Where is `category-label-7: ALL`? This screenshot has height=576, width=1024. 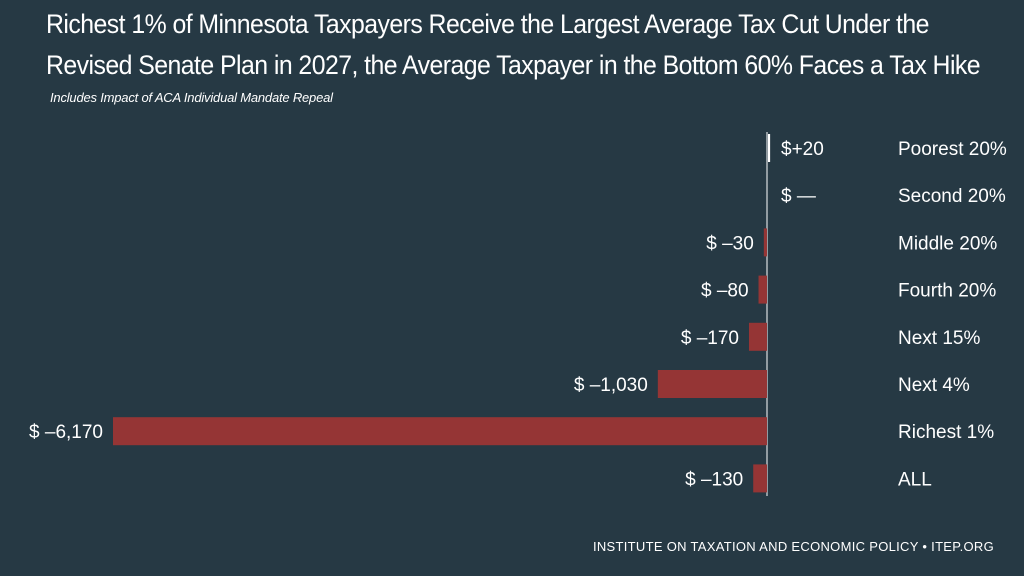 category-label-7: ALL is located at coordinates (915, 479).